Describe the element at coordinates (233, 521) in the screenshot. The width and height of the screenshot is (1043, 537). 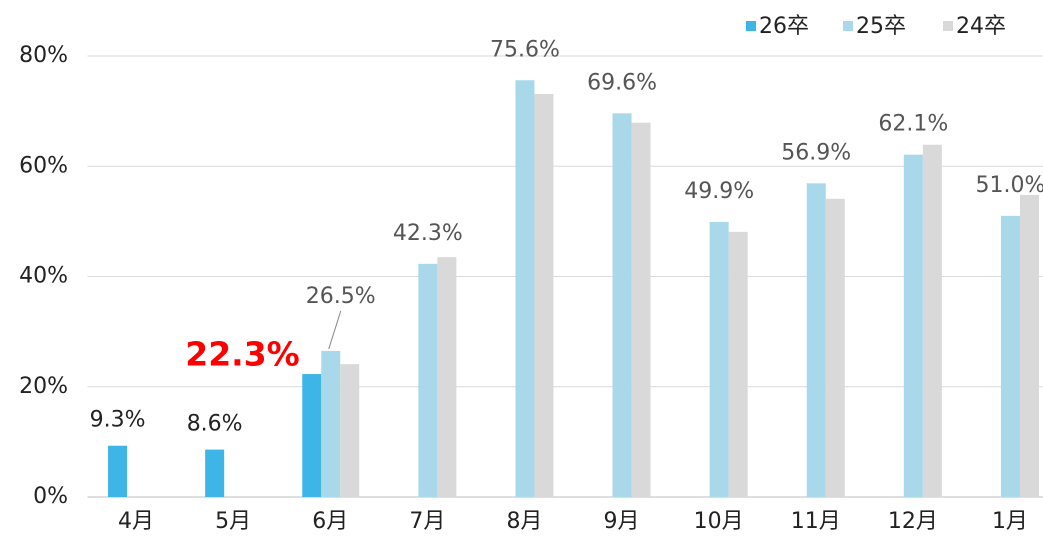
I see `x-tick-label: 5月` at that location.